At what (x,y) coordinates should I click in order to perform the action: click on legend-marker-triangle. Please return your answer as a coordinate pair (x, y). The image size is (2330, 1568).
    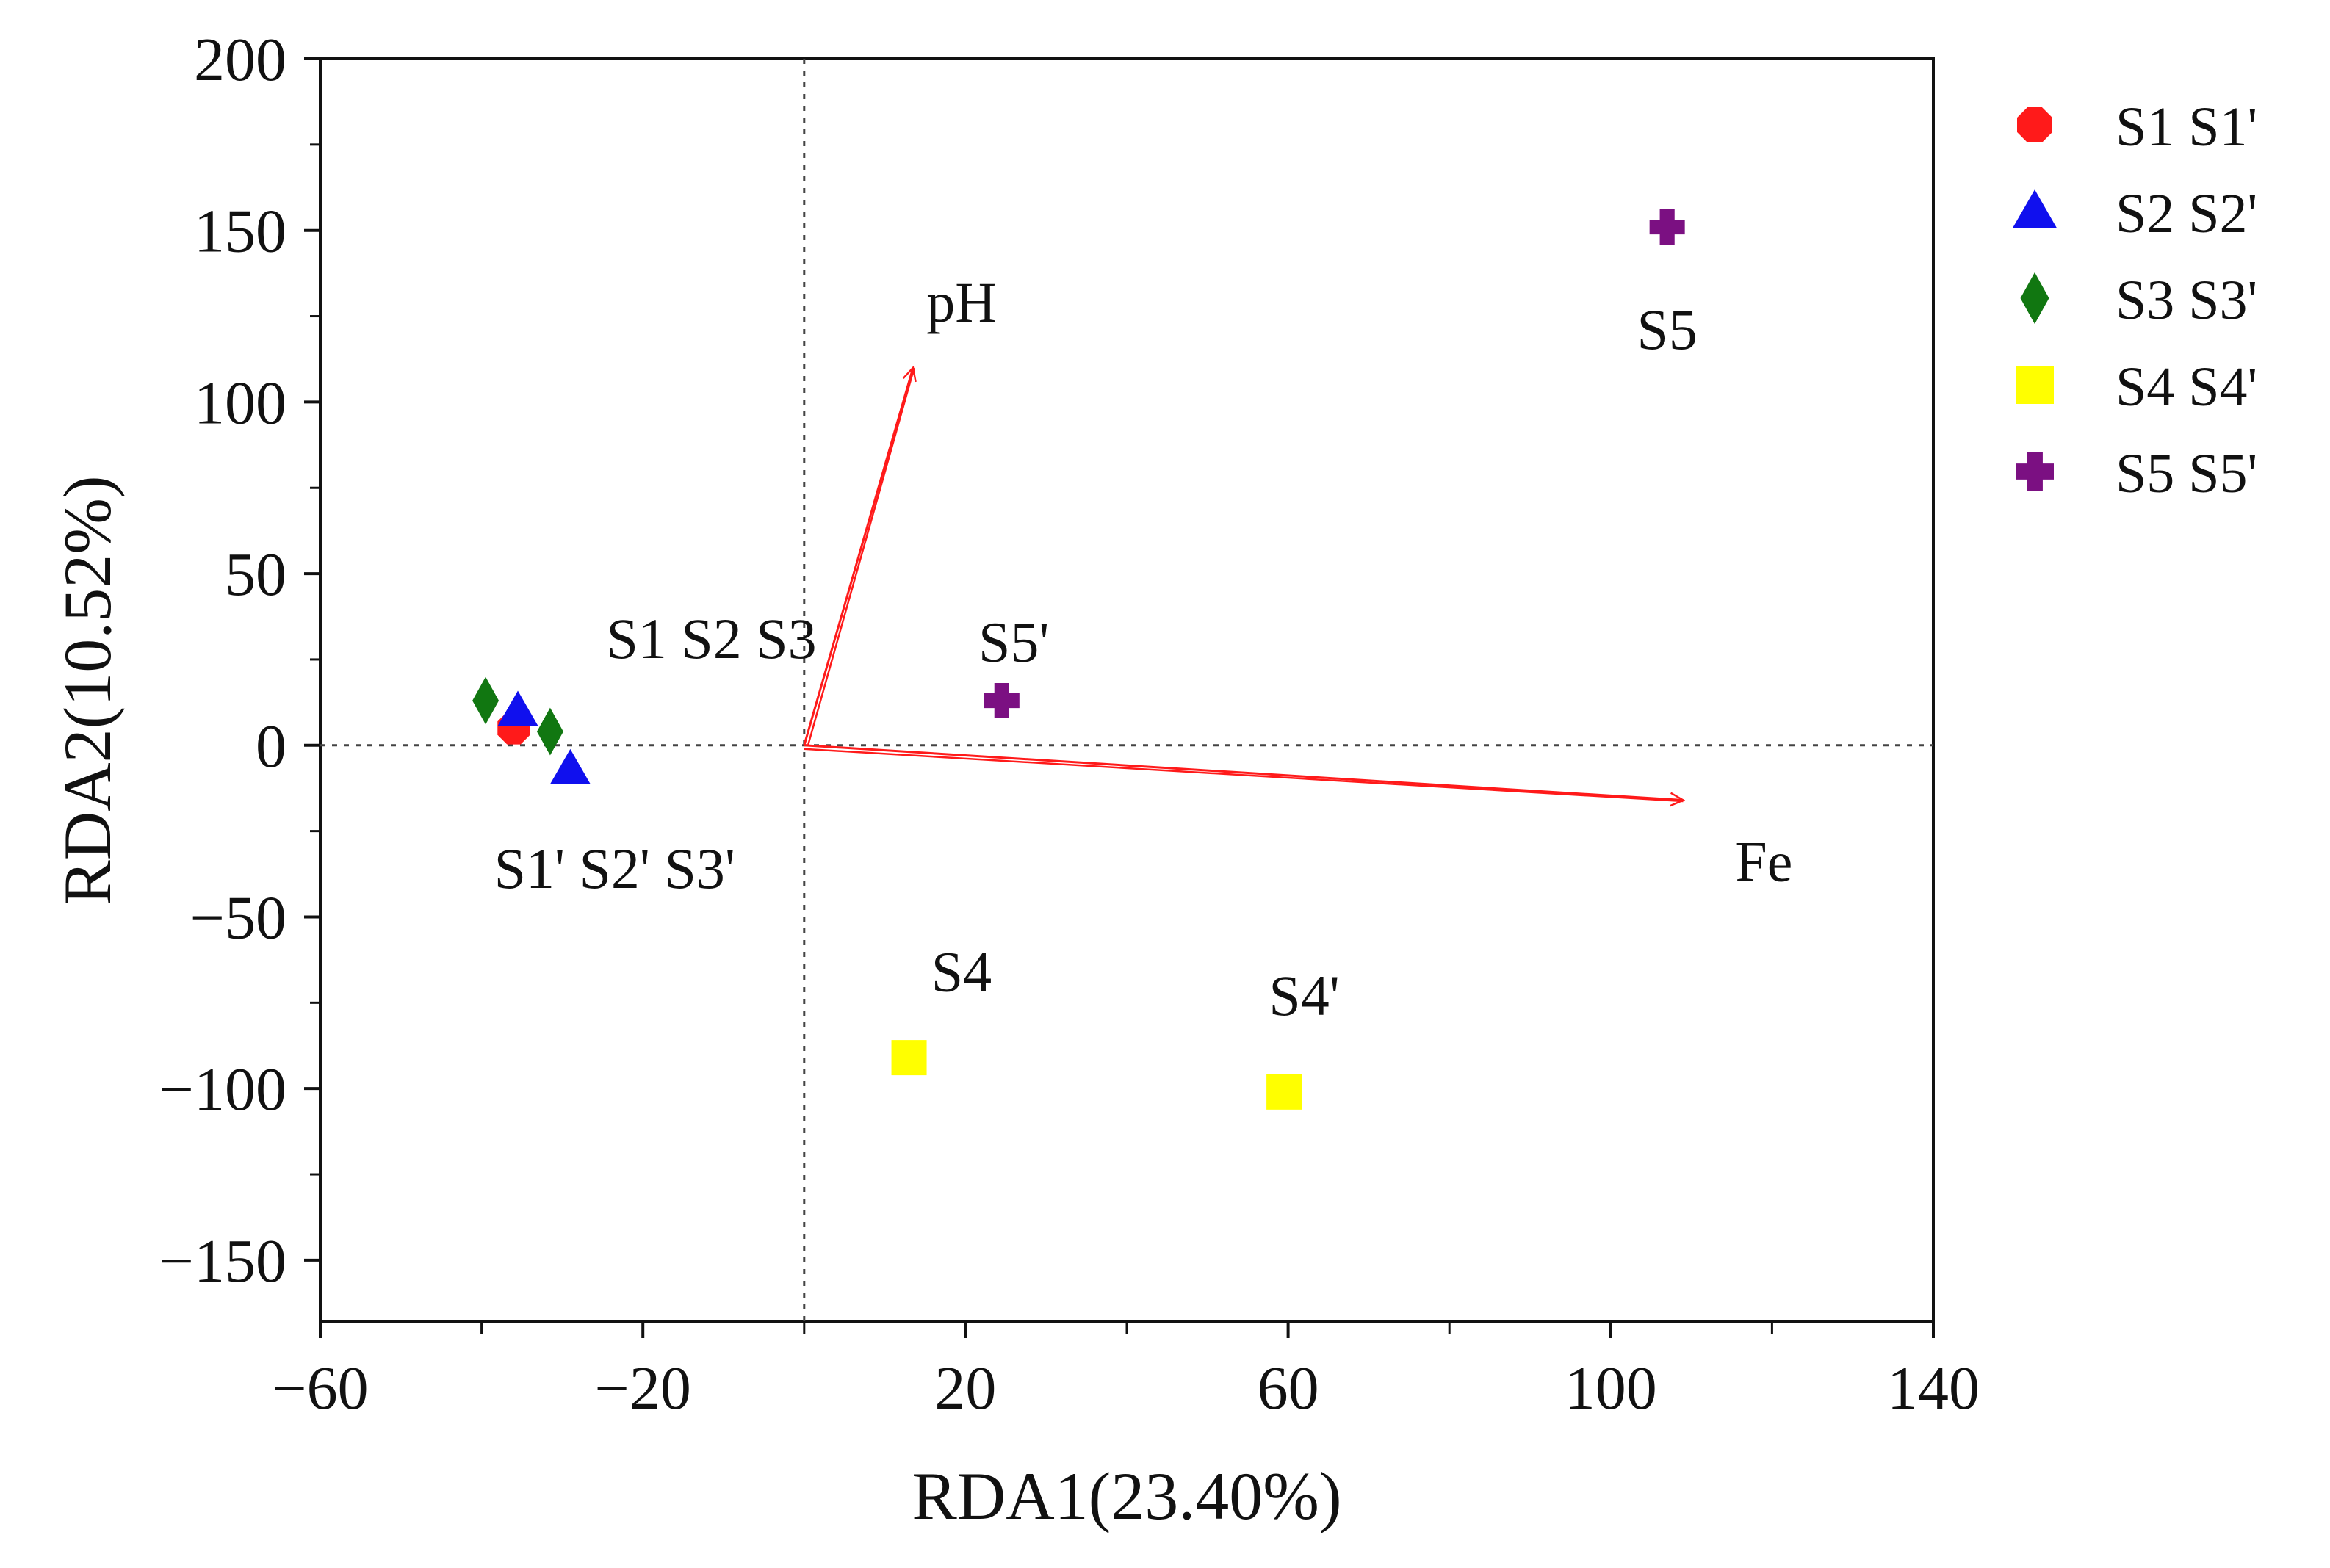
    Looking at the image, I should click on (2035, 208).